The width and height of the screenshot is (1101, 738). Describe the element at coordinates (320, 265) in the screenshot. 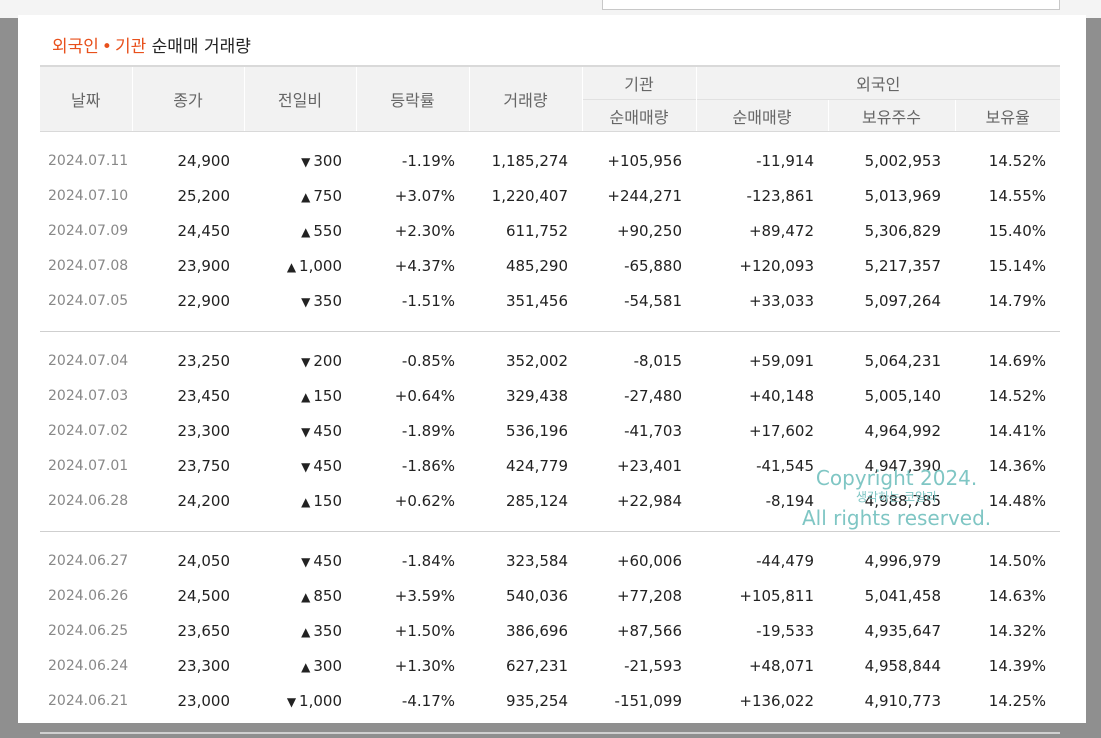

I see `change-value: 1,000` at that location.